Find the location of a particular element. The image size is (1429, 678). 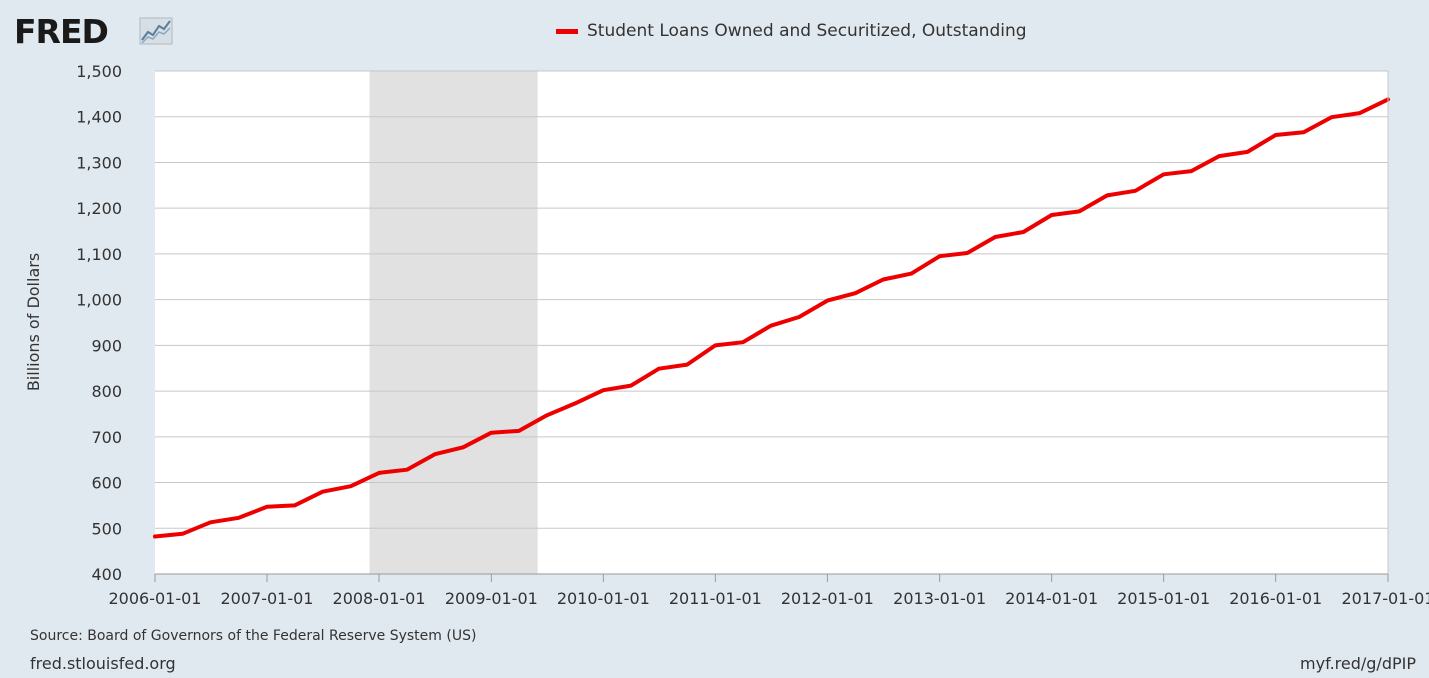

data-point: 2007-04-01: 550 is located at coordinates (294, 505).